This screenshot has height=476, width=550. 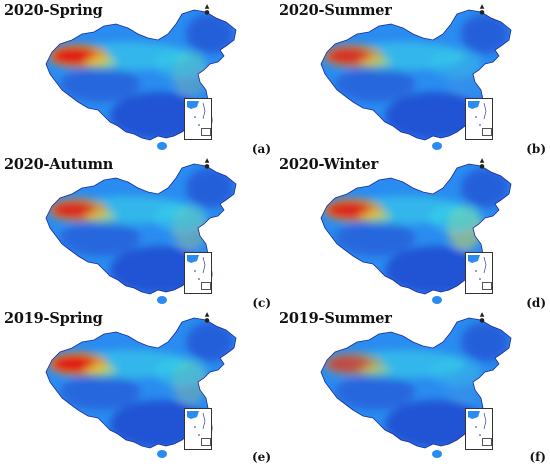 What do you see at coordinates (261, 303) in the screenshot?
I see `panel-label: (c)` at bounding box center [261, 303].